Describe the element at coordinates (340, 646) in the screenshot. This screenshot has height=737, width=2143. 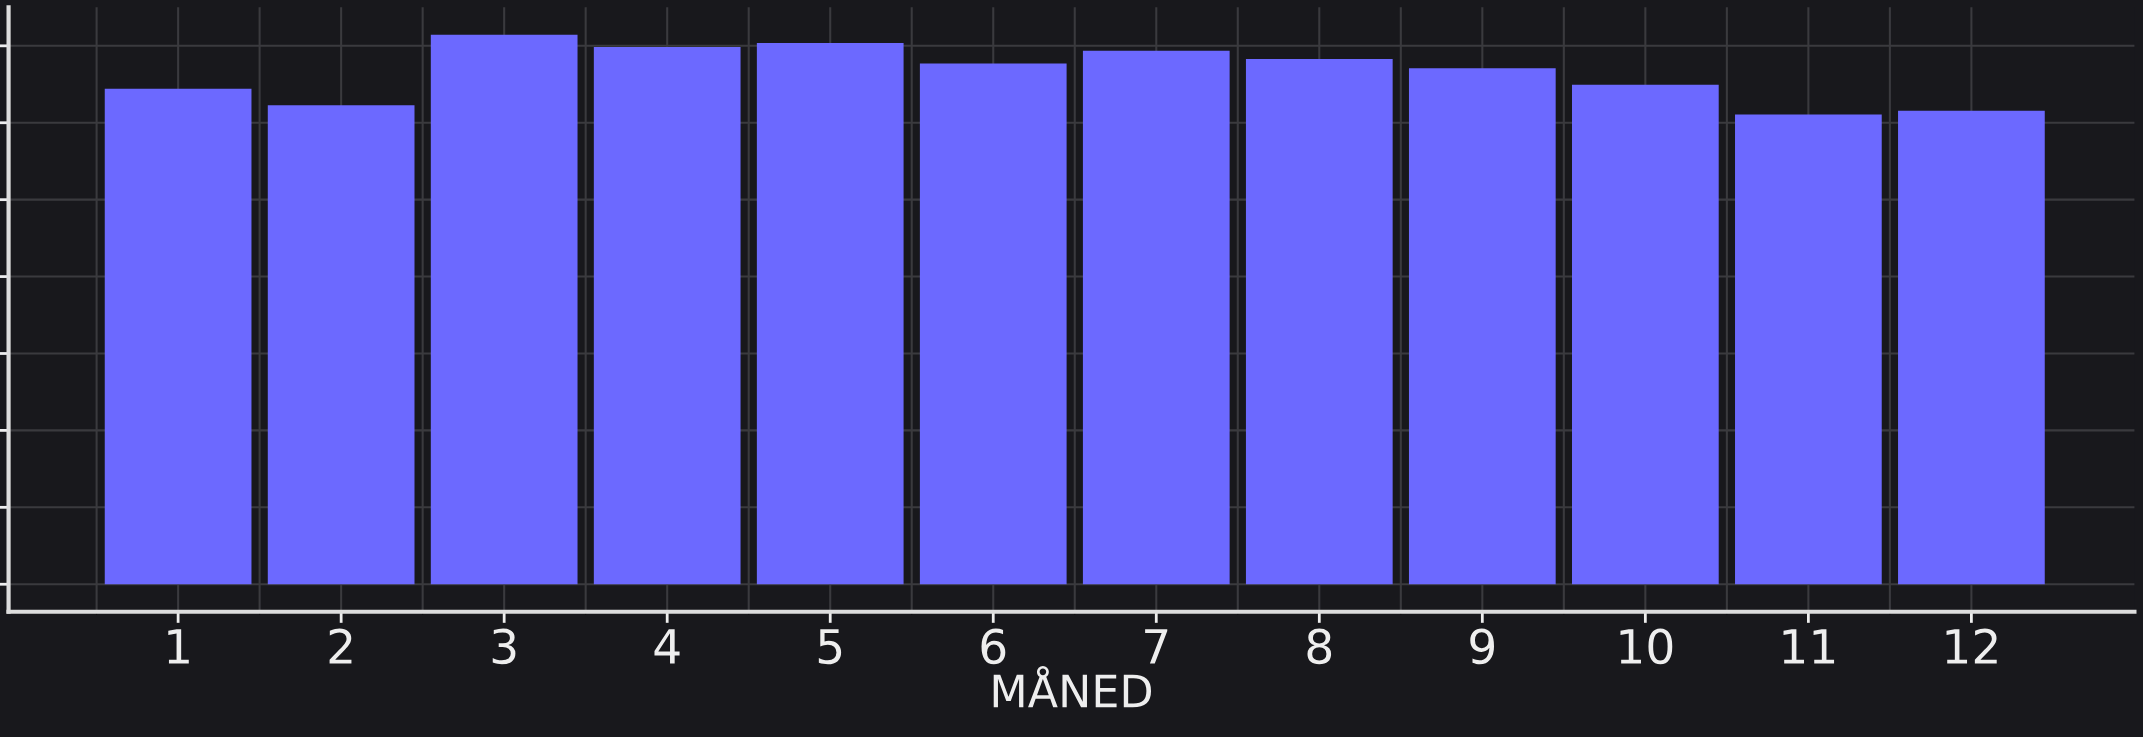
I see `x-tick-label: 2` at that location.